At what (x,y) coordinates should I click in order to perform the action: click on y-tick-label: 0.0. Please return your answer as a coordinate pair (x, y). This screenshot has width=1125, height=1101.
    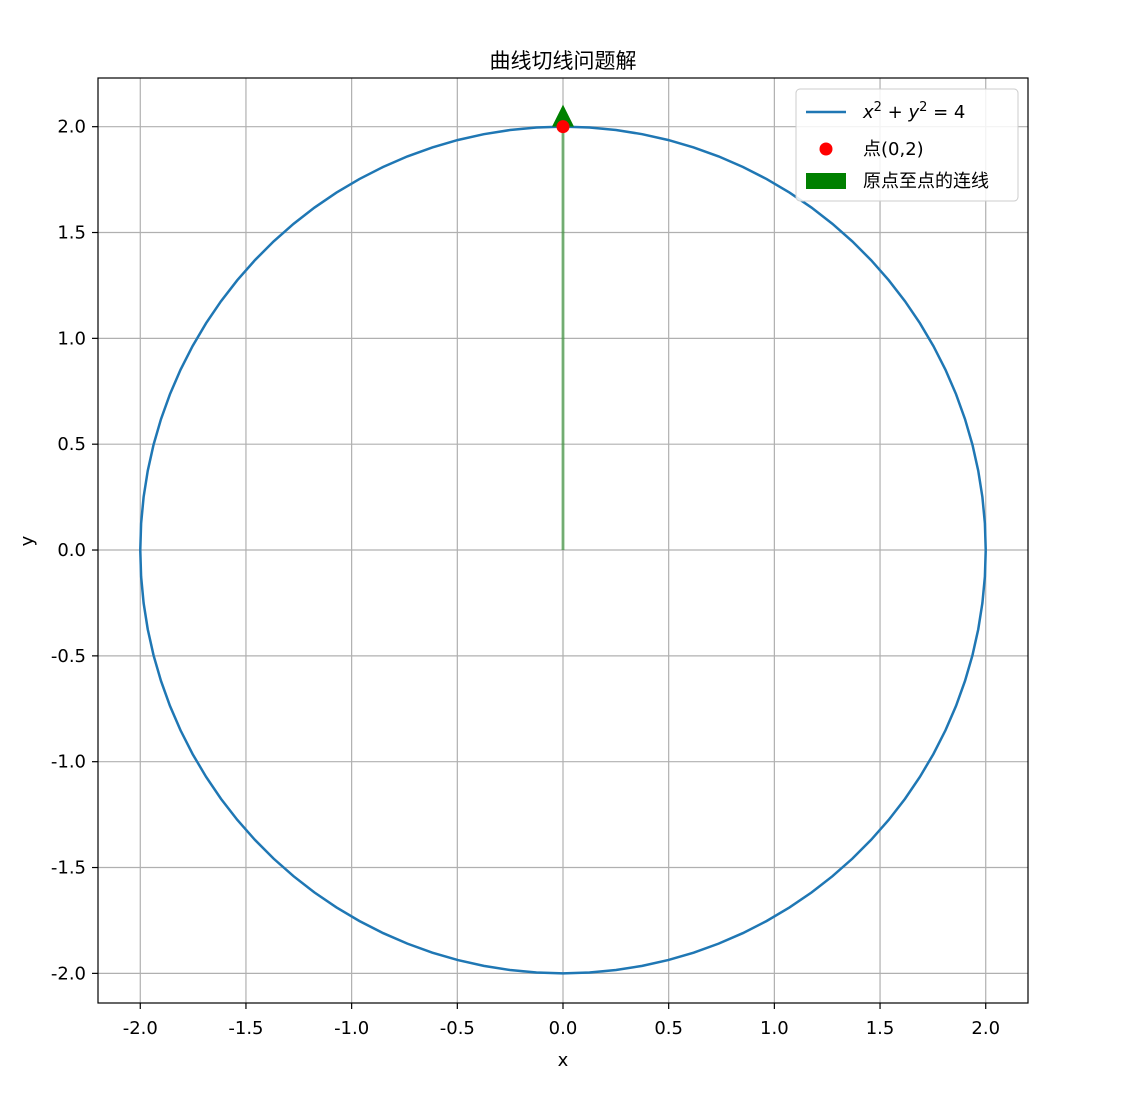
    Looking at the image, I should click on (71, 550).